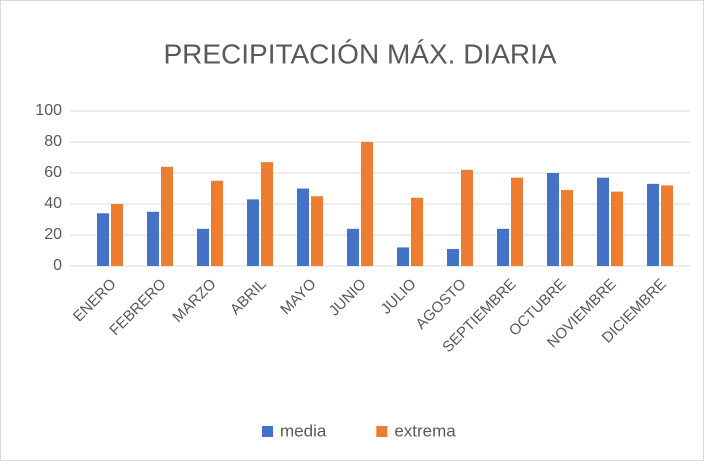  Describe the element at coordinates (57, 265) in the screenshot. I see `y-tick-label: 0` at that location.